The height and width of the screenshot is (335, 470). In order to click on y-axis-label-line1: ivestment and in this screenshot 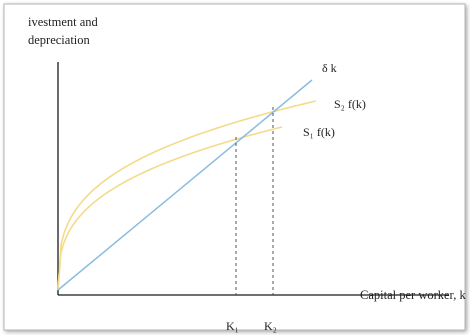, I will do `click(63, 22)`.